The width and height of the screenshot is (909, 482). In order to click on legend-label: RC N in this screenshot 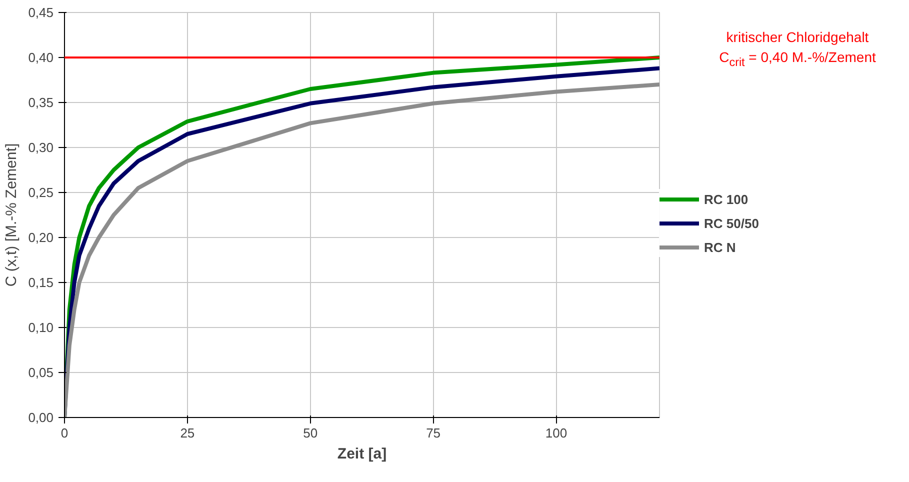, I will do `click(720, 247)`.